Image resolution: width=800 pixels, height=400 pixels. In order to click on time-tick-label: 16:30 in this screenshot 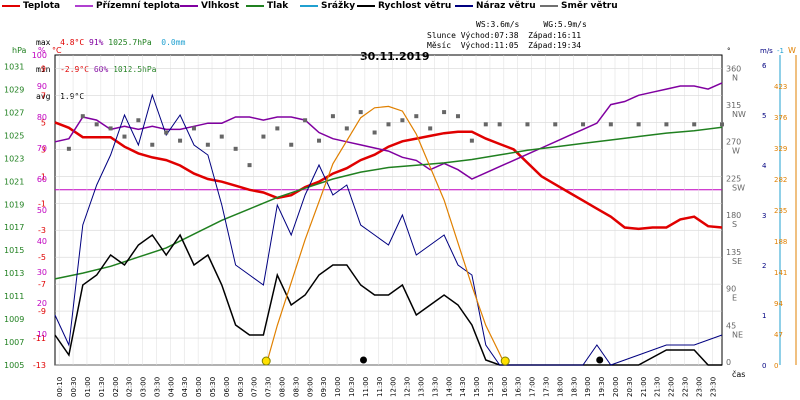, I will do `click(519, 387)`.